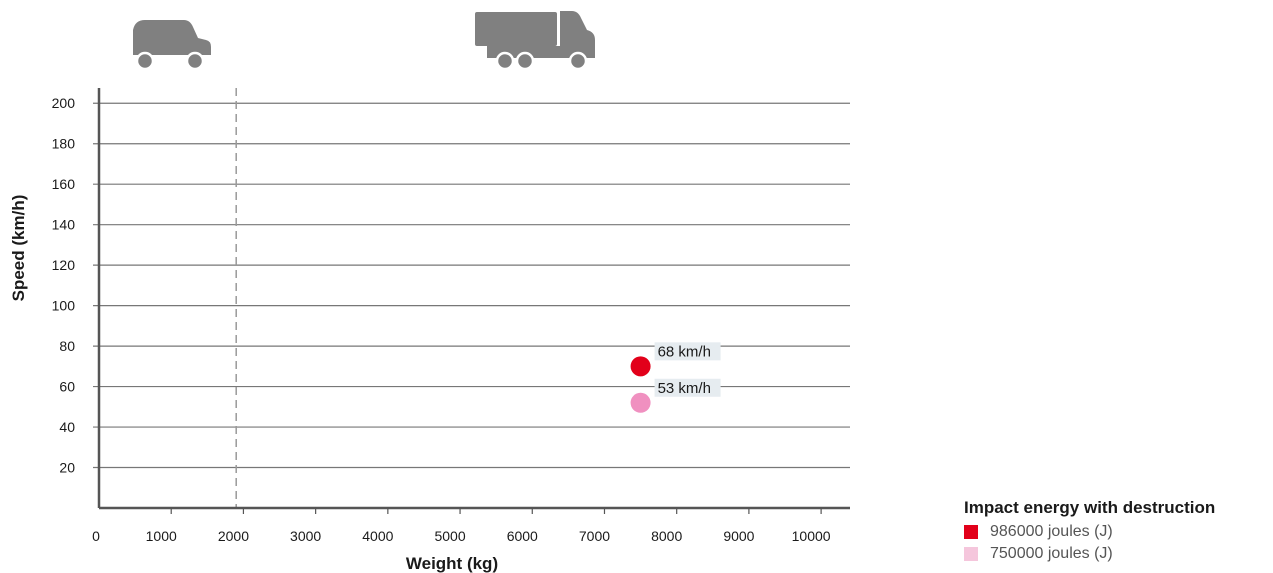 Image resolution: width=1273 pixels, height=573 pixels. Describe the element at coordinates (64, 265) in the screenshot. I see `y-tick-label: 120` at that location.